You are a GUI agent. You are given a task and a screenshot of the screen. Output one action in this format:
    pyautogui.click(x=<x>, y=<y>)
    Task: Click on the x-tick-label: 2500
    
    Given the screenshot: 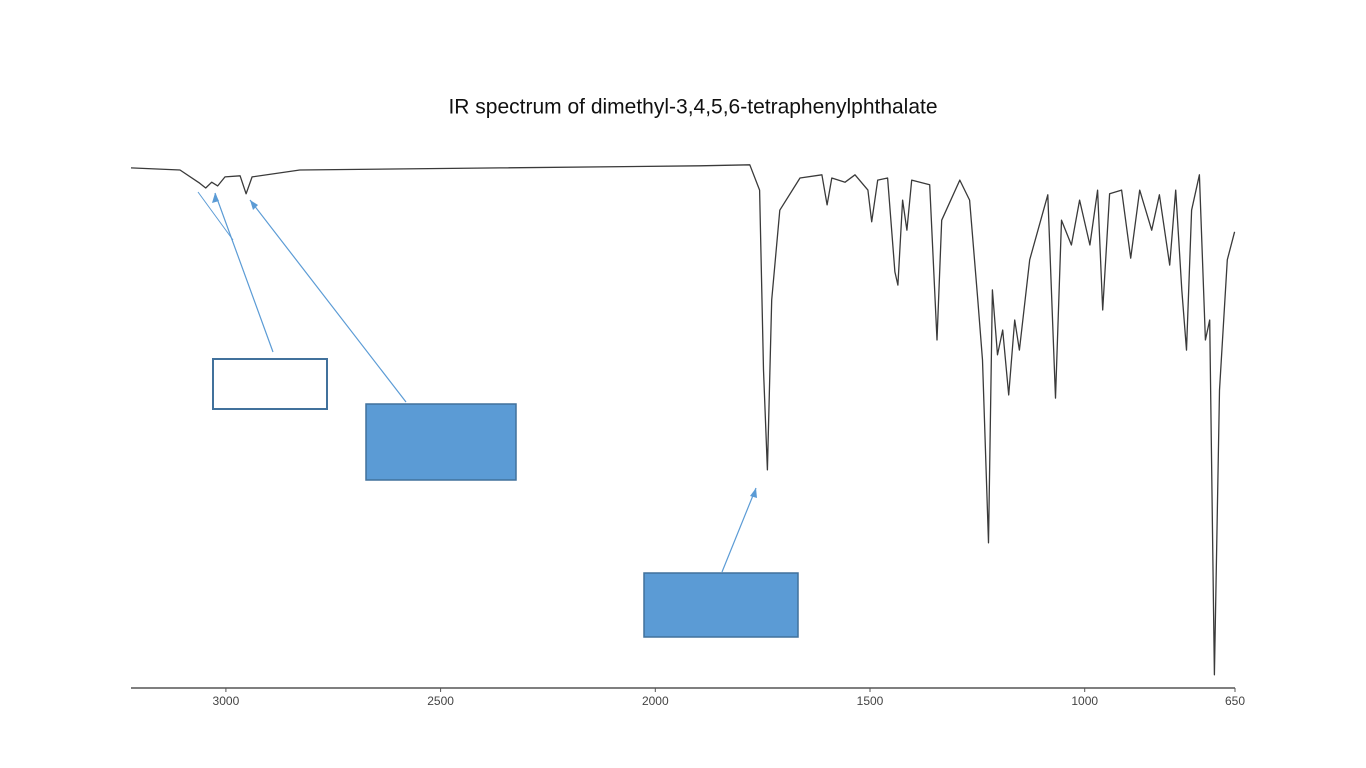 What is the action you would take?
    pyautogui.click(x=440, y=701)
    